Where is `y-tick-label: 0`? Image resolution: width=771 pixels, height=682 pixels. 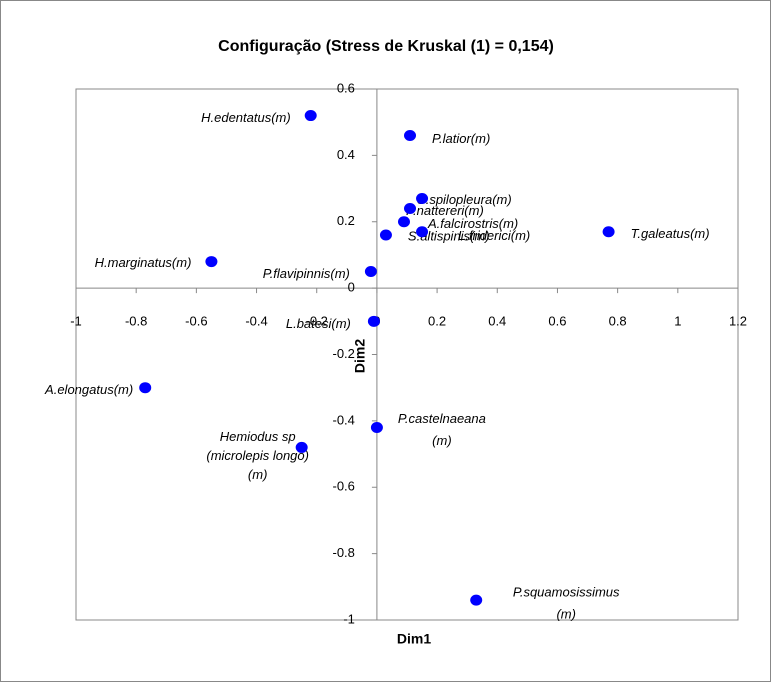 y-tick-label: 0 is located at coordinates (351, 287).